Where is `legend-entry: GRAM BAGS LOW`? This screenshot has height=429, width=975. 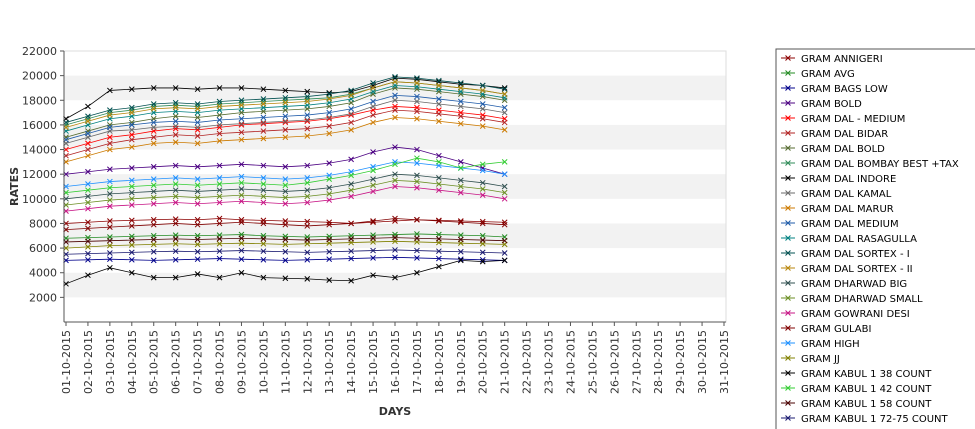 legend-entry: GRAM BAGS LOW is located at coordinates (844, 89).